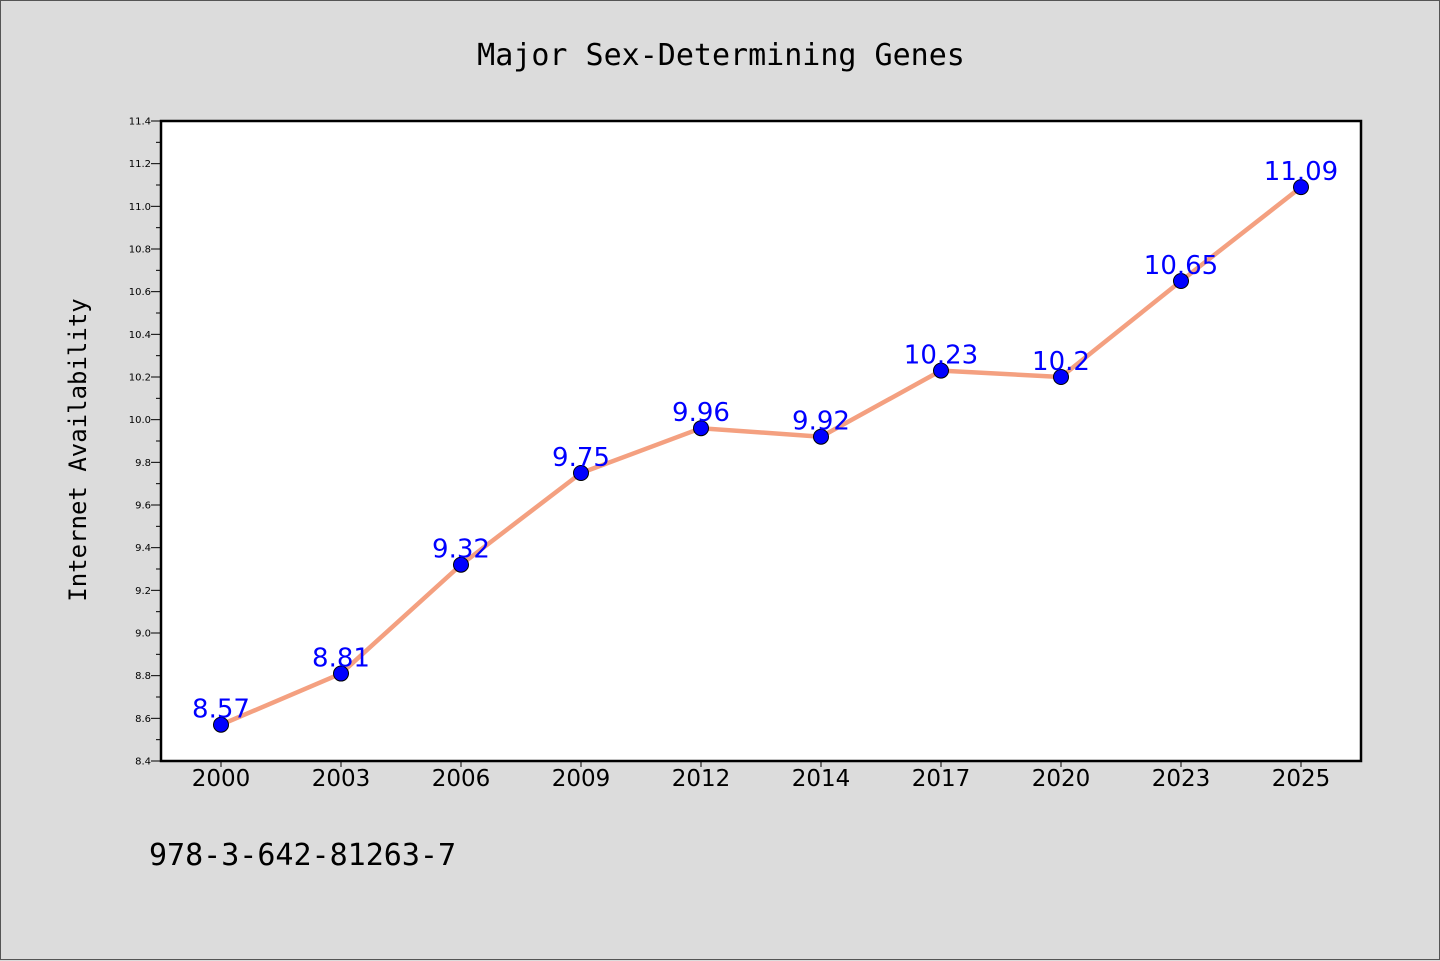 This screenshot has width=1440, height=961. What do you see at coordinates (143, 634) in the screenshot?
I see `y-tick-label: 9.0` at bounding box center [143, 634].